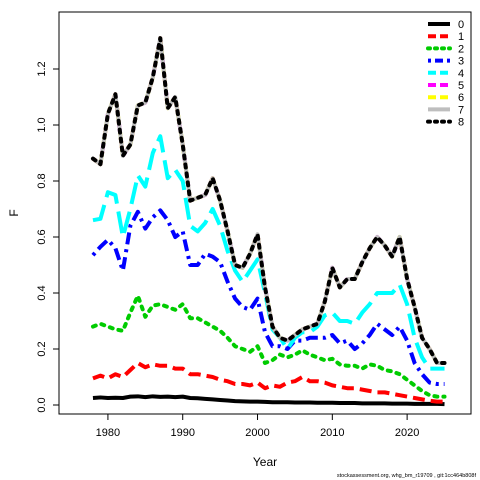  Describe the element at coordinates (257, 426) in the screenshot. I see `x-axis: 1980 1990 2000 2010 2020` at that location.